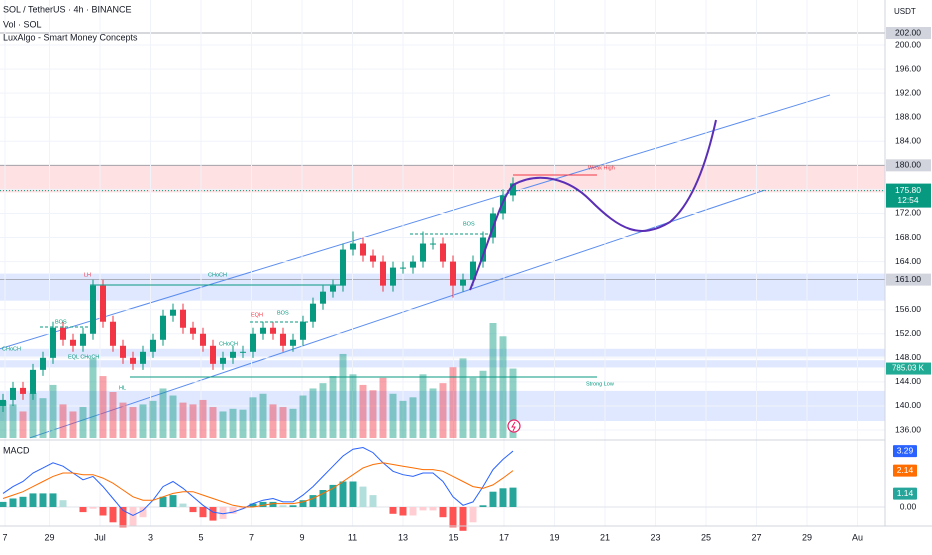 This screenshot has height=555, width=932. What do you see at coordinates (905, 493) in the screenshot?
I see `histogram-value: 1.14` at bounding box center [905, 493].